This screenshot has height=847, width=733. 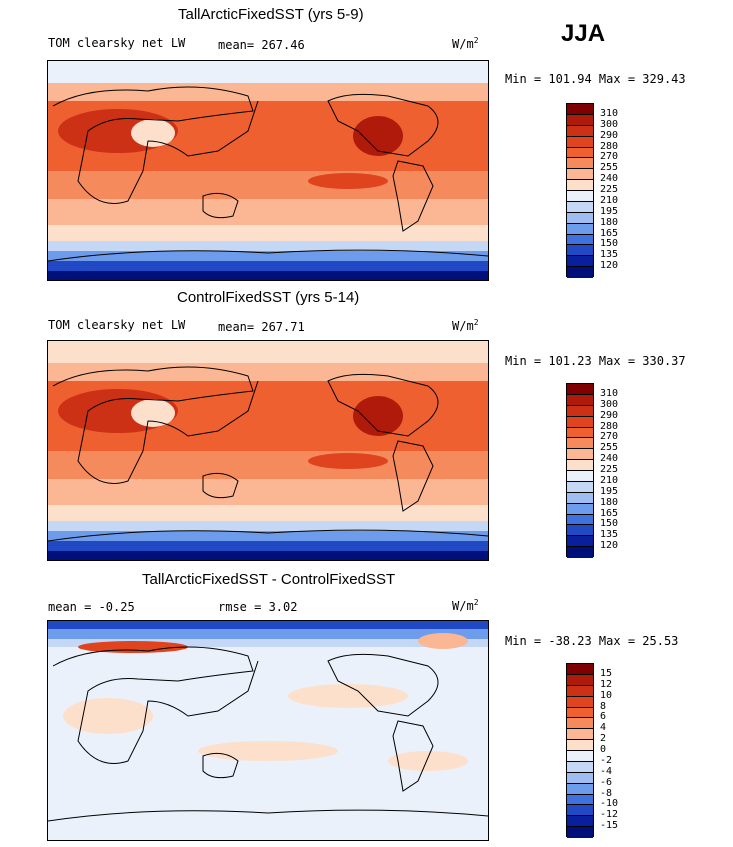 What do you see at coordinates (595, 361) in the screenshot?
I see `panel2-minmax: Min = 101.23 Max = 330.37` at bounding box center [595, 361].